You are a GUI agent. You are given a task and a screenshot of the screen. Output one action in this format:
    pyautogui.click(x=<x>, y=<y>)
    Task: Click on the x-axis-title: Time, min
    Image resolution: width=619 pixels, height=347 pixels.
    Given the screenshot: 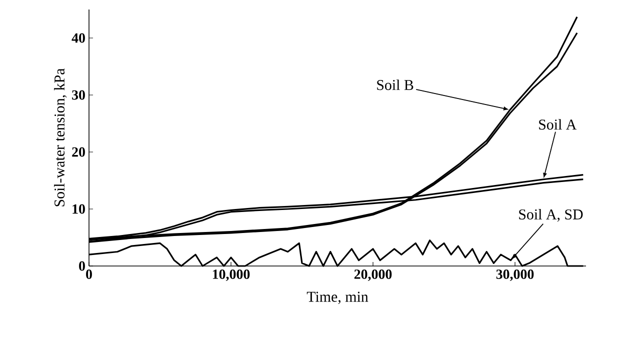 What is the action you would take?
    pyautogui.click(x=337, y=298)
    